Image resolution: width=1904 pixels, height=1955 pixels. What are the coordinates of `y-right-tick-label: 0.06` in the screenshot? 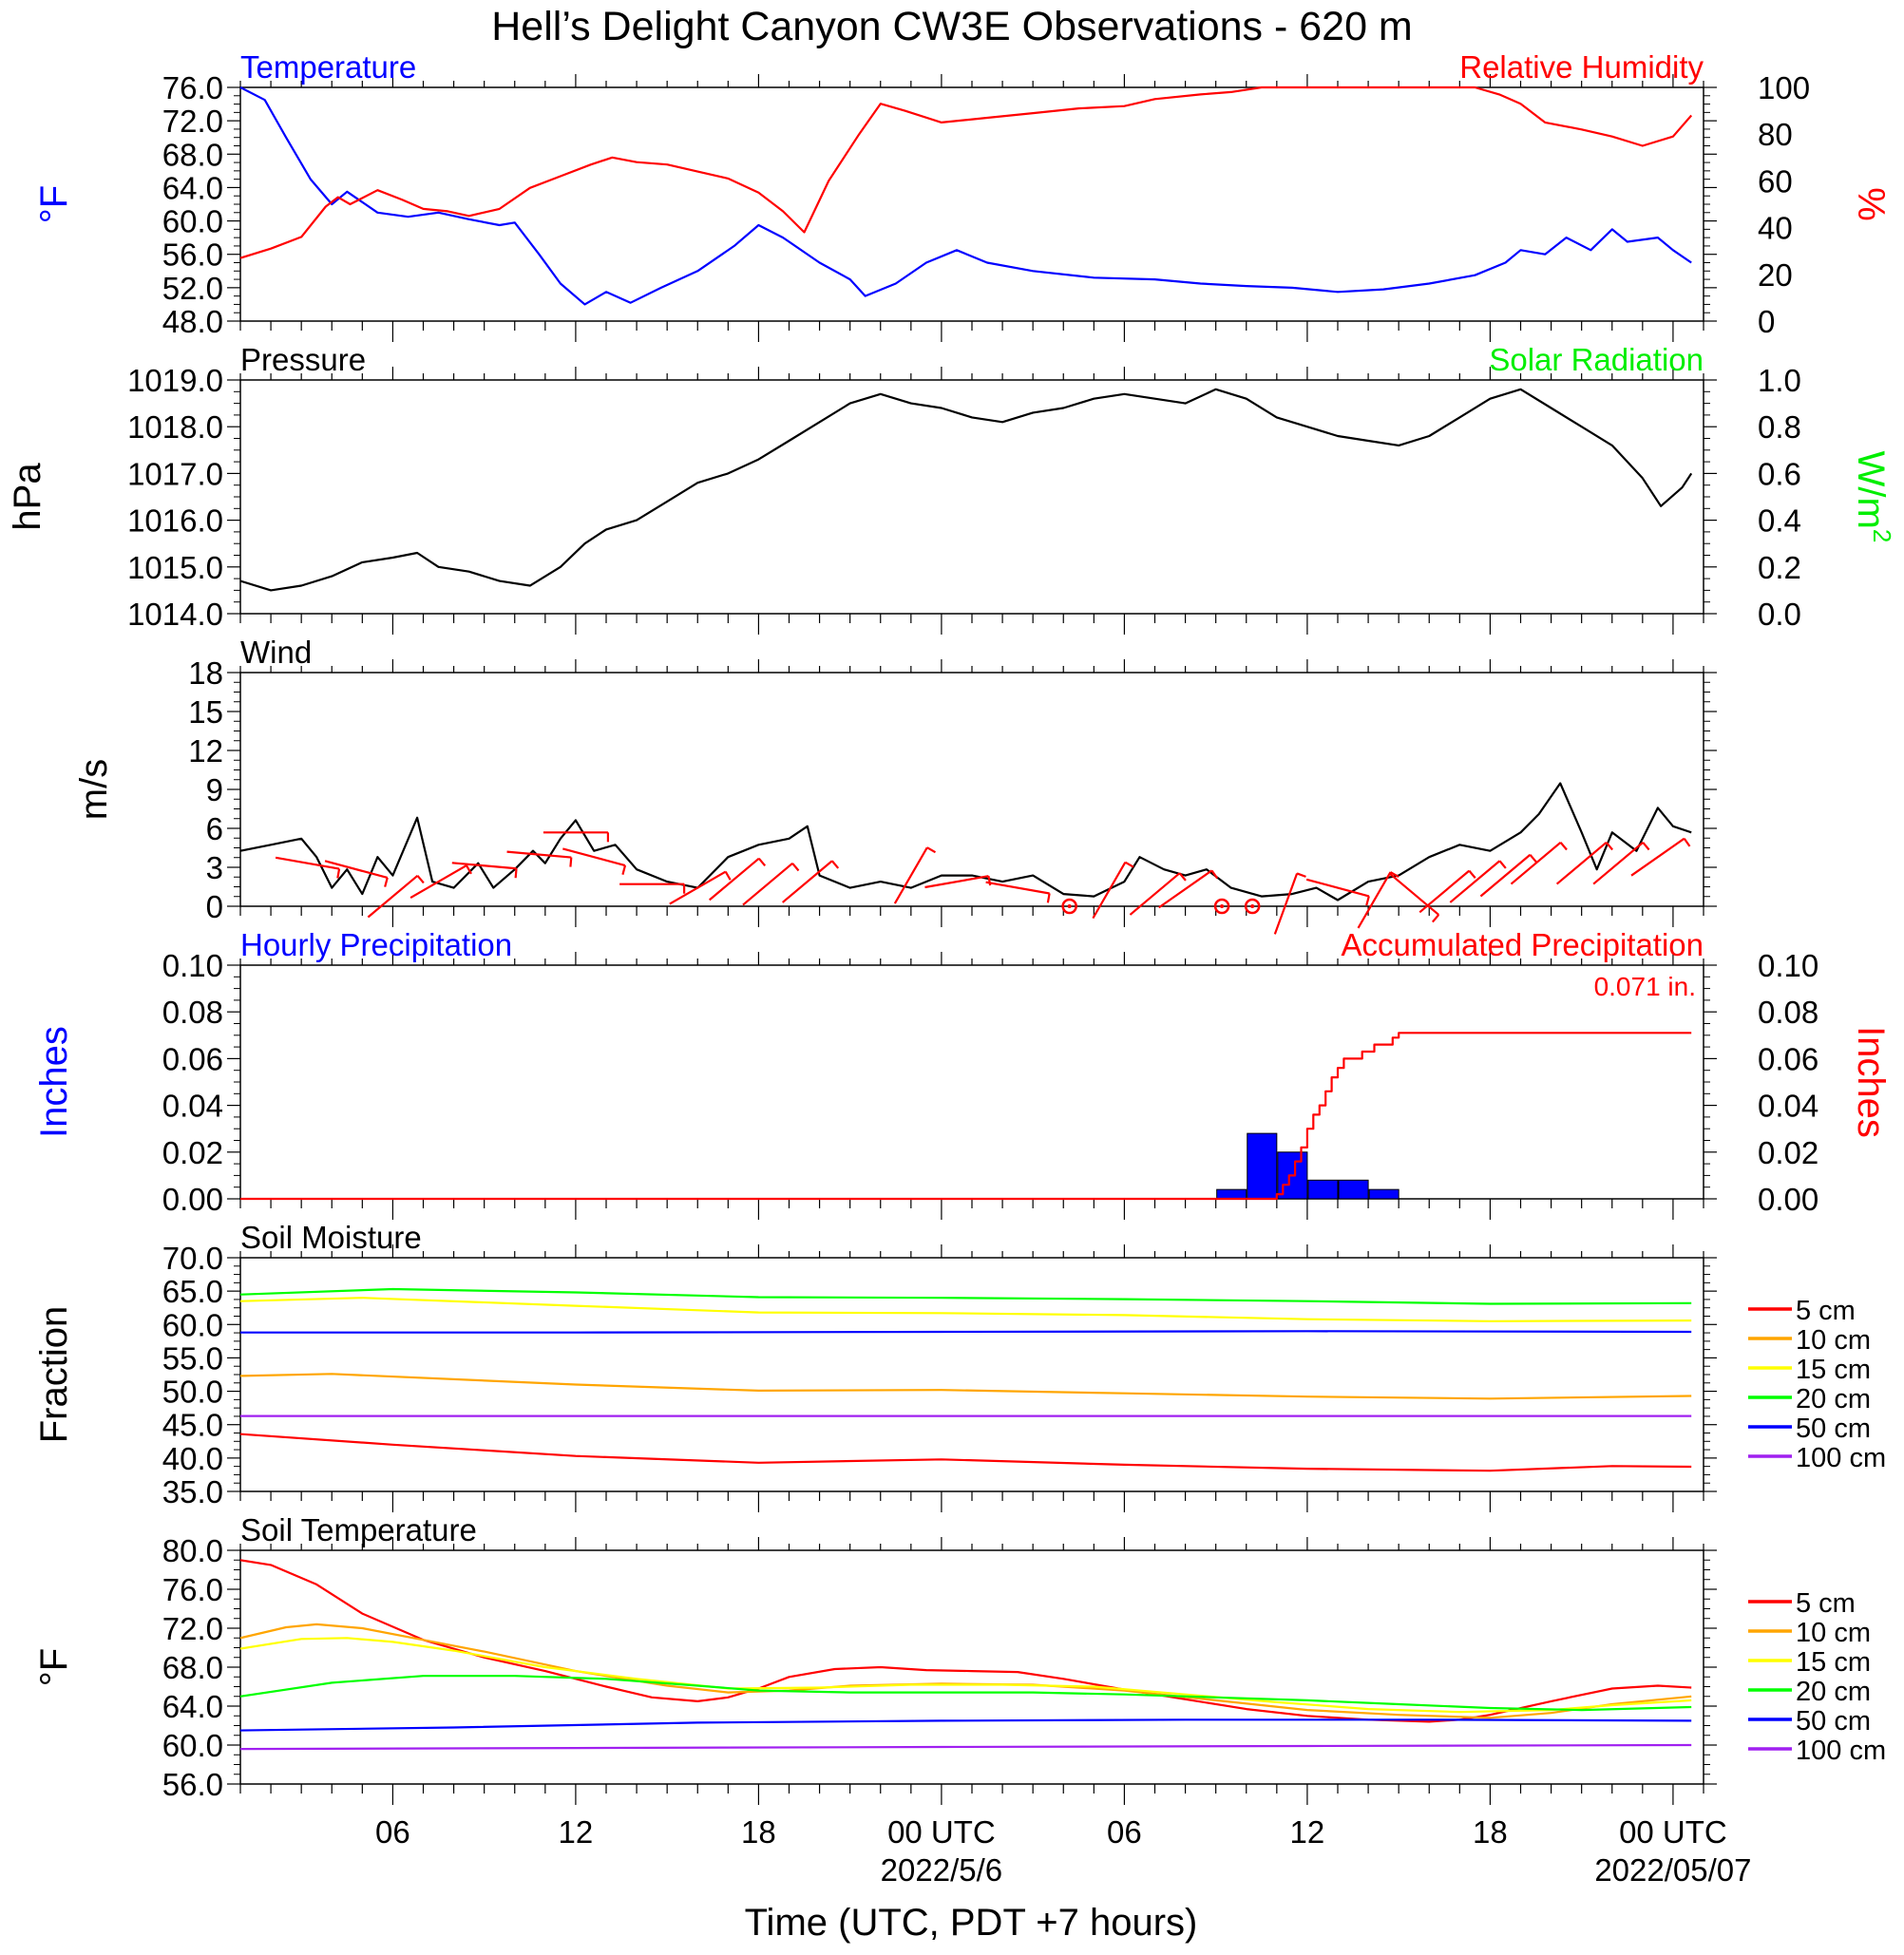 It's located at (1788, 1058).